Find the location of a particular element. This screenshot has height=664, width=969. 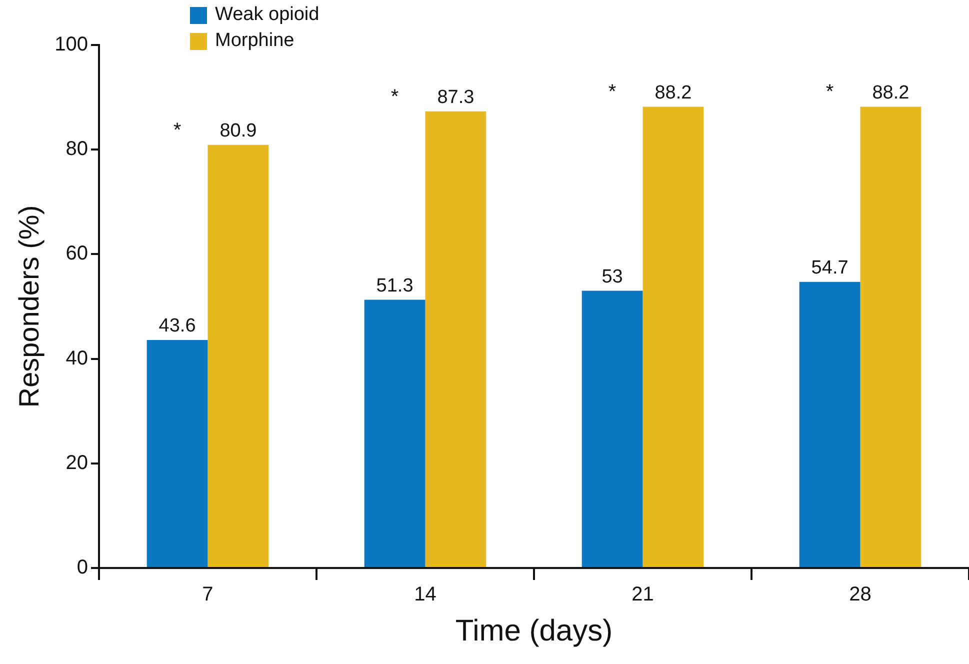

data-label: 54.7 is located at coordinates (829, 268).